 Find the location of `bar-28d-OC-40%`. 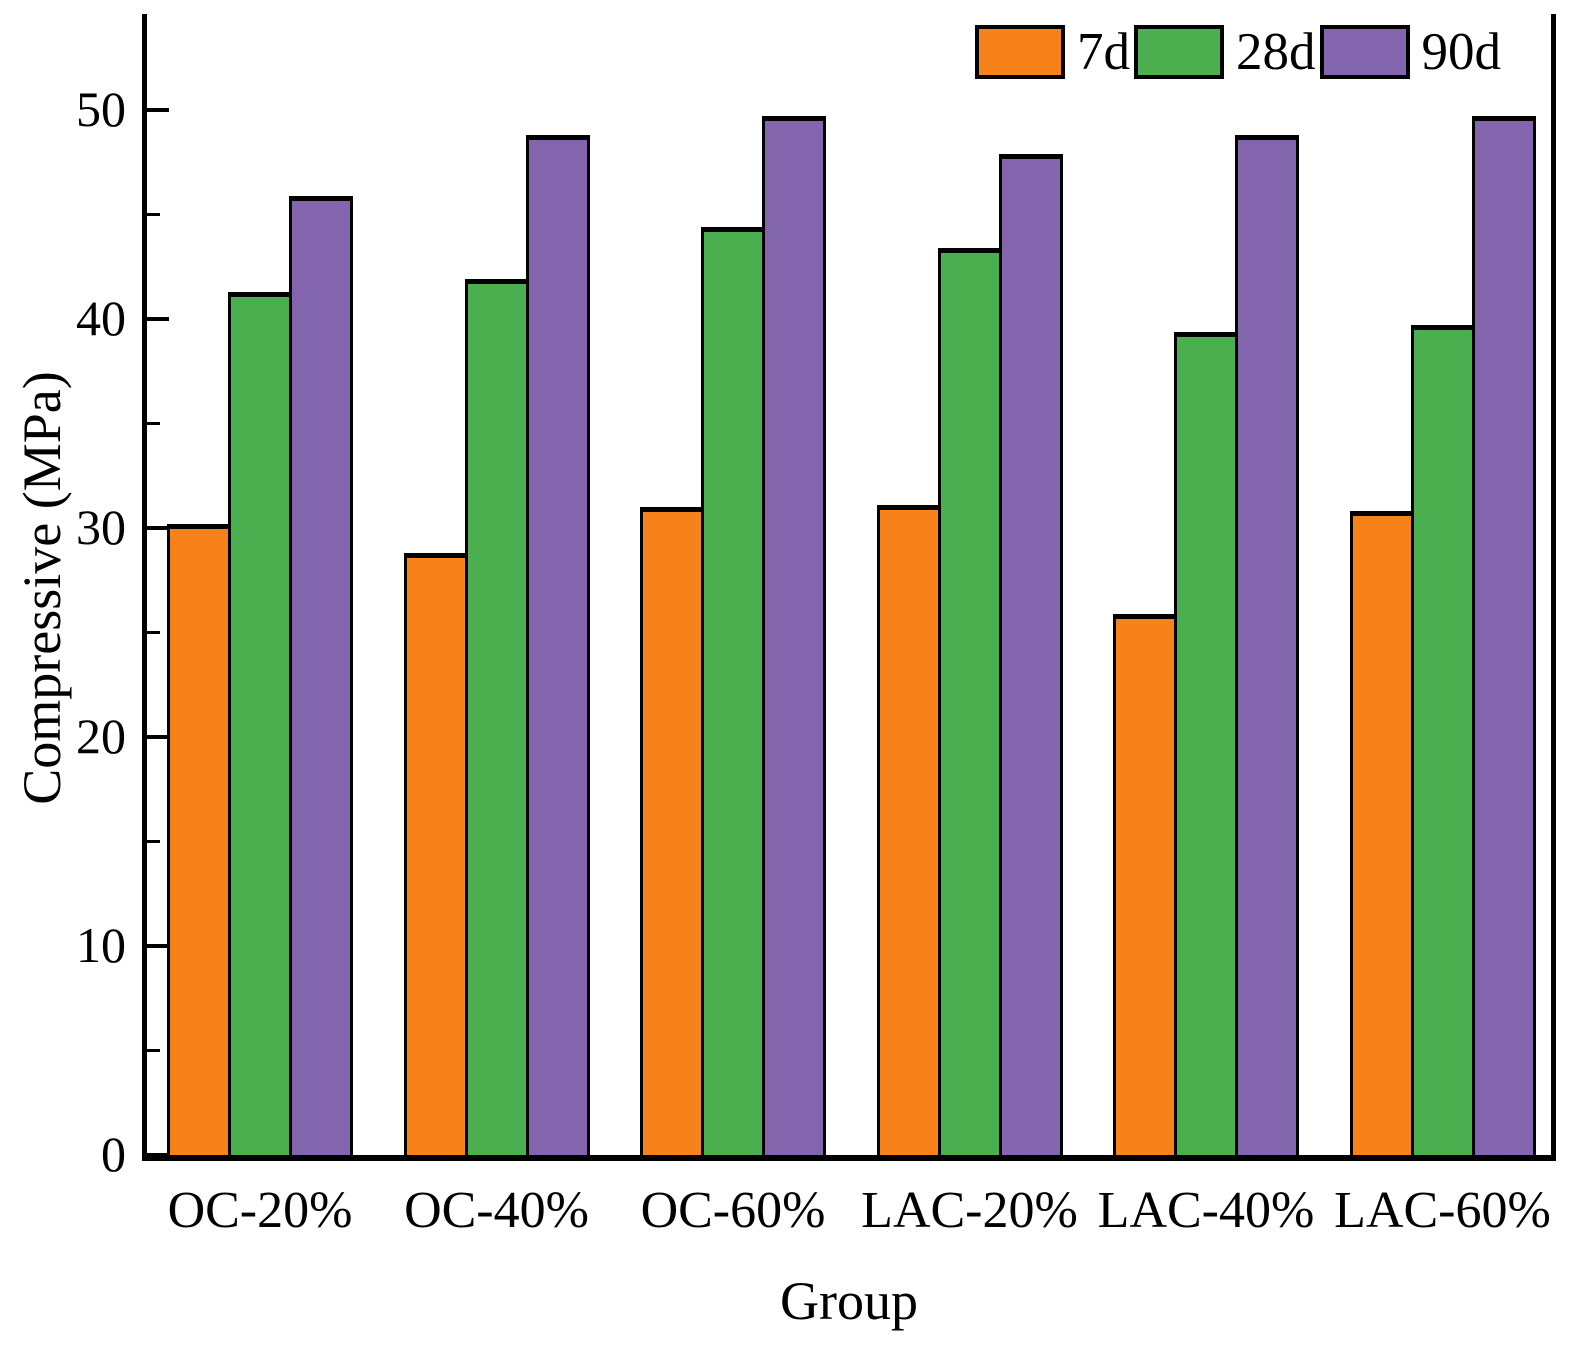

bar-28d-OC-40% is located at coordinates (496, 717).